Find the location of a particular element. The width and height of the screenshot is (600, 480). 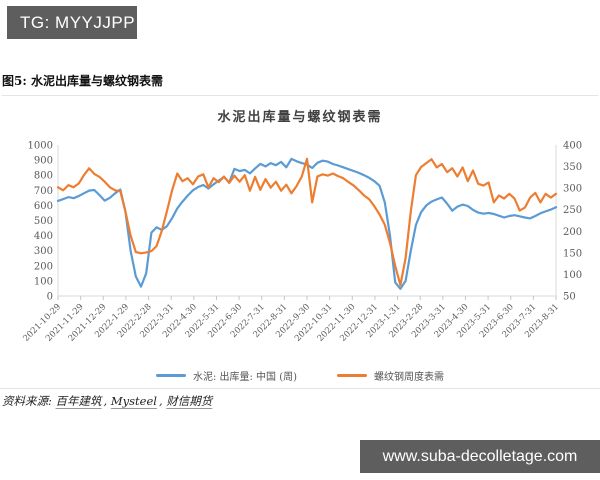

right-axis-tick-label: 350 is located at coordinates (572, 167).